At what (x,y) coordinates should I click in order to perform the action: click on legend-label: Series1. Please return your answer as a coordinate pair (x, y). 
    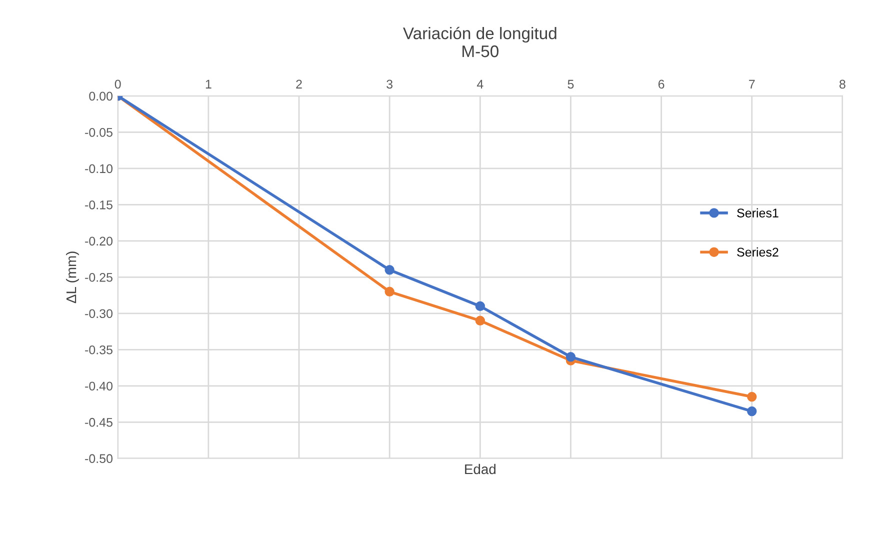
    Looking at the image, I should click on (757, 213).